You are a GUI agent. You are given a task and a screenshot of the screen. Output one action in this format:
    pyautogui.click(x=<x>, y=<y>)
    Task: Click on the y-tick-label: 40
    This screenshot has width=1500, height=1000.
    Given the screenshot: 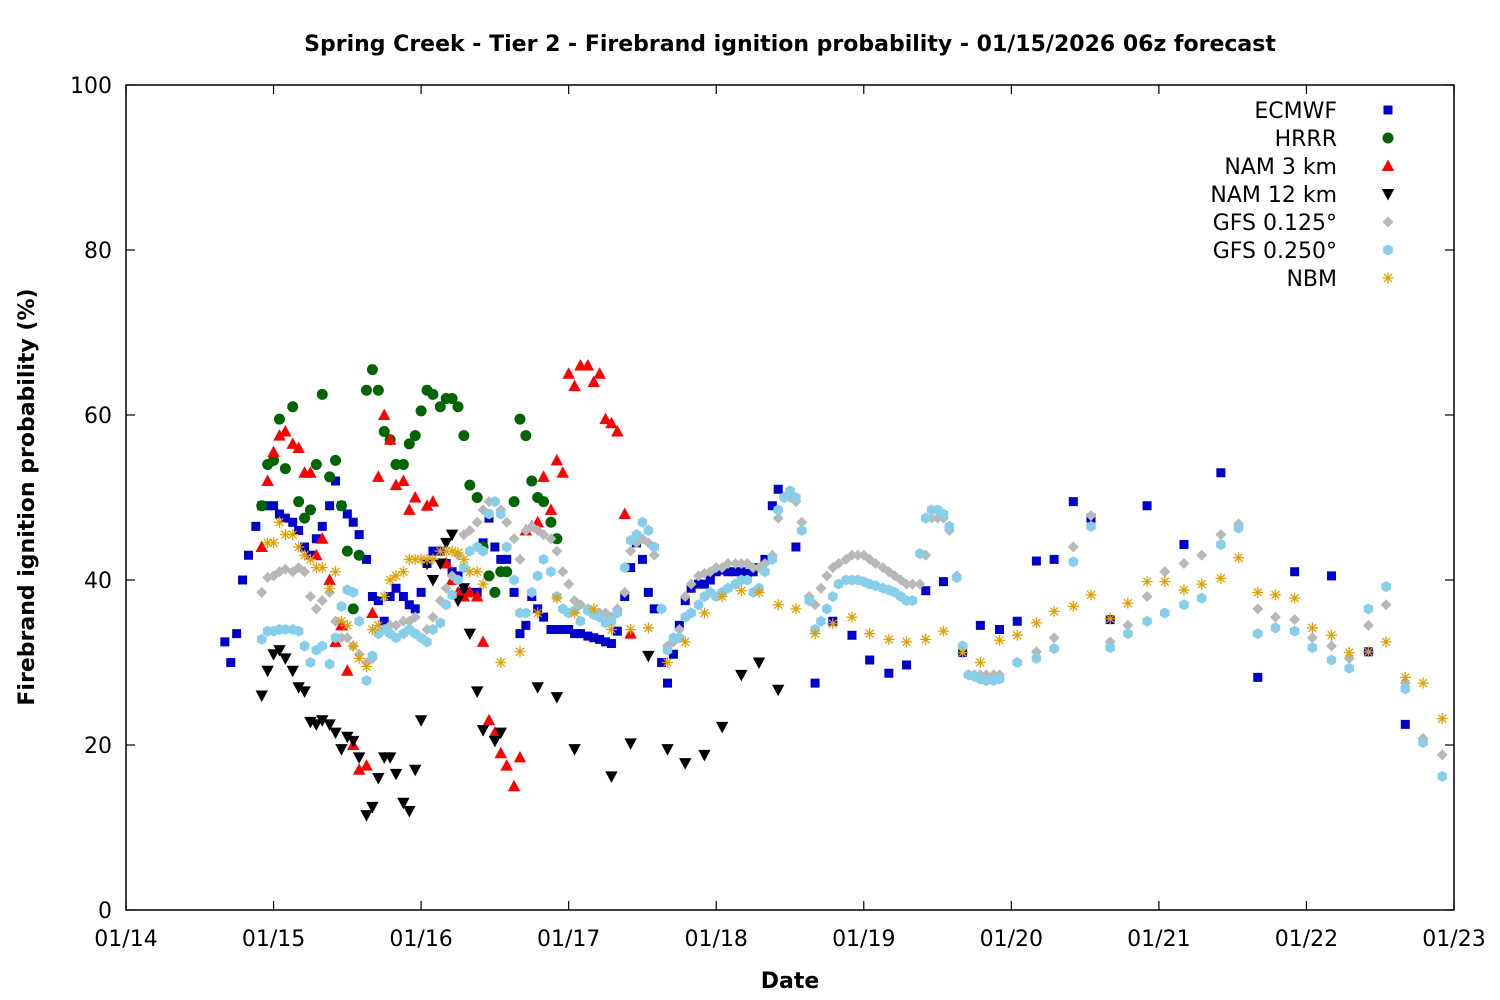 What is the action you would take?
    pyautogui.click(x=98, y=581)
    